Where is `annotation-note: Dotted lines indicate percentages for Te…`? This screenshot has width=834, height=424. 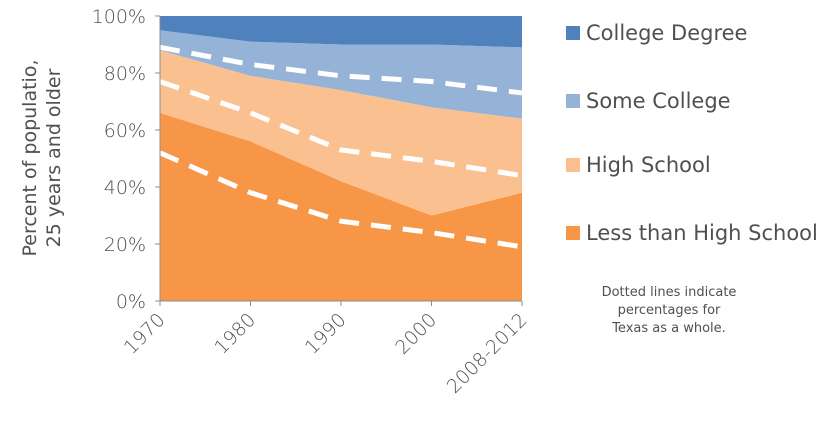
annotation-note: Dotted lines indicate percentages for Te… is located at coordinates (669, 311).